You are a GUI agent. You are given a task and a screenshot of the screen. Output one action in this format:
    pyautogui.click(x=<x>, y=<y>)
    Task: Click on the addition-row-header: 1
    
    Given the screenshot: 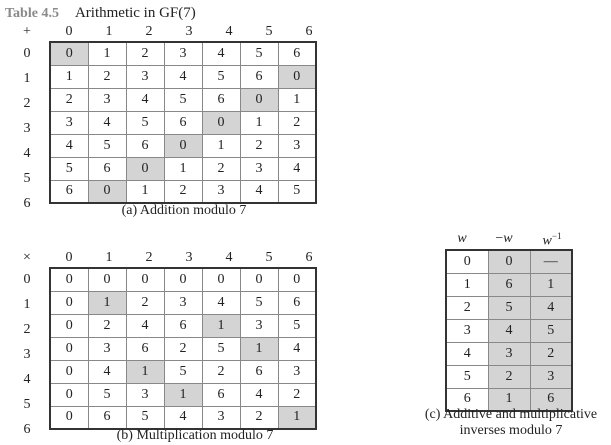 What is the action you would take?
    pyautogui.click(x=27, y=78)
    